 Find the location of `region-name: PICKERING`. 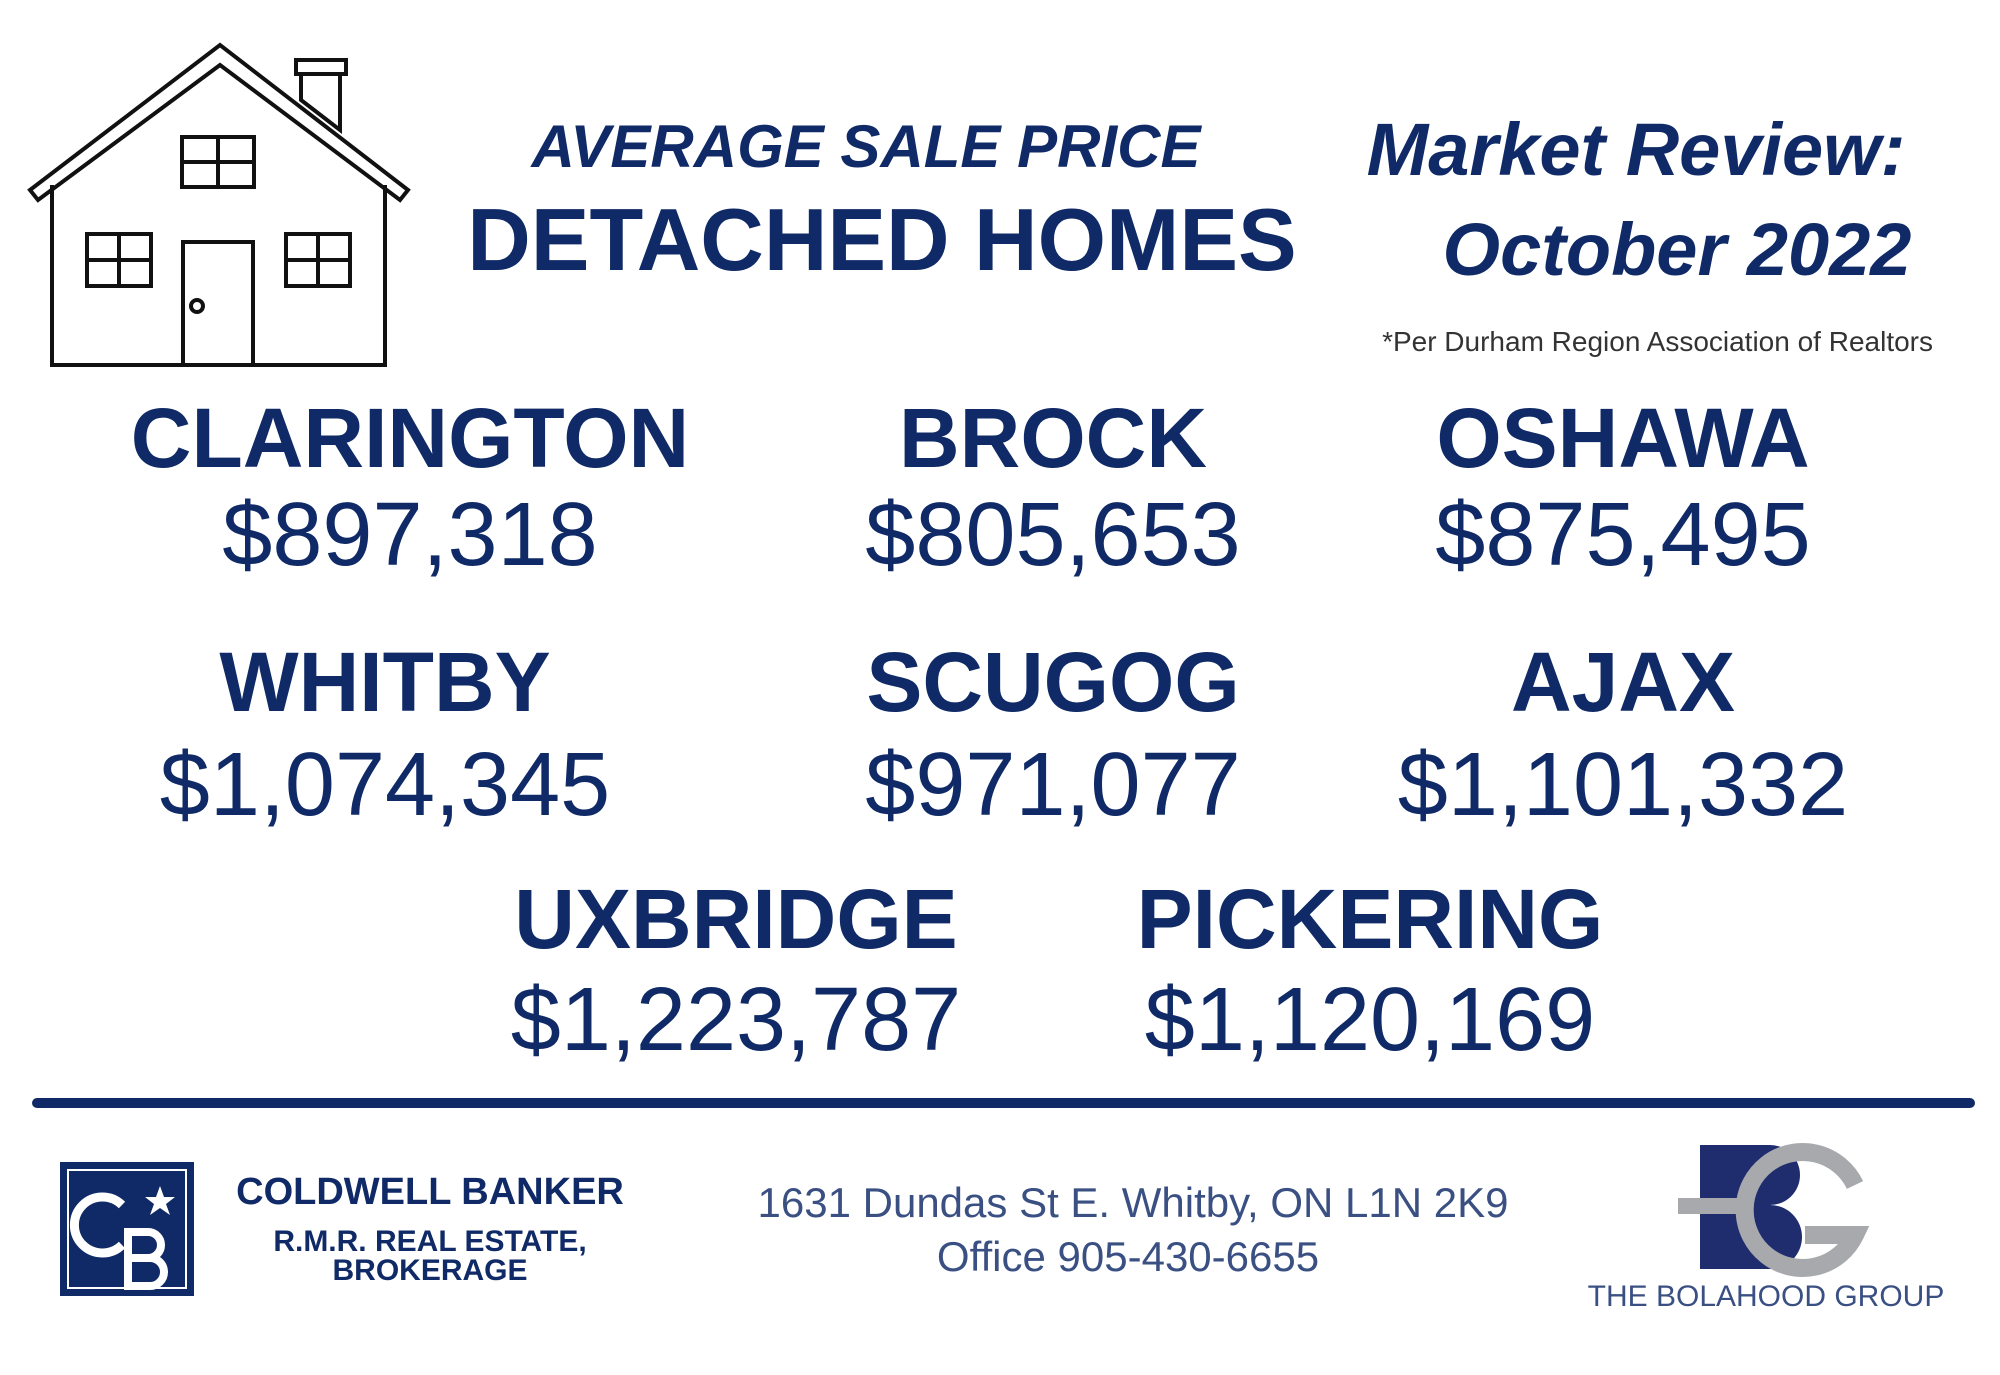

region-name: PICKERING is located at coordinates (1370, 919).